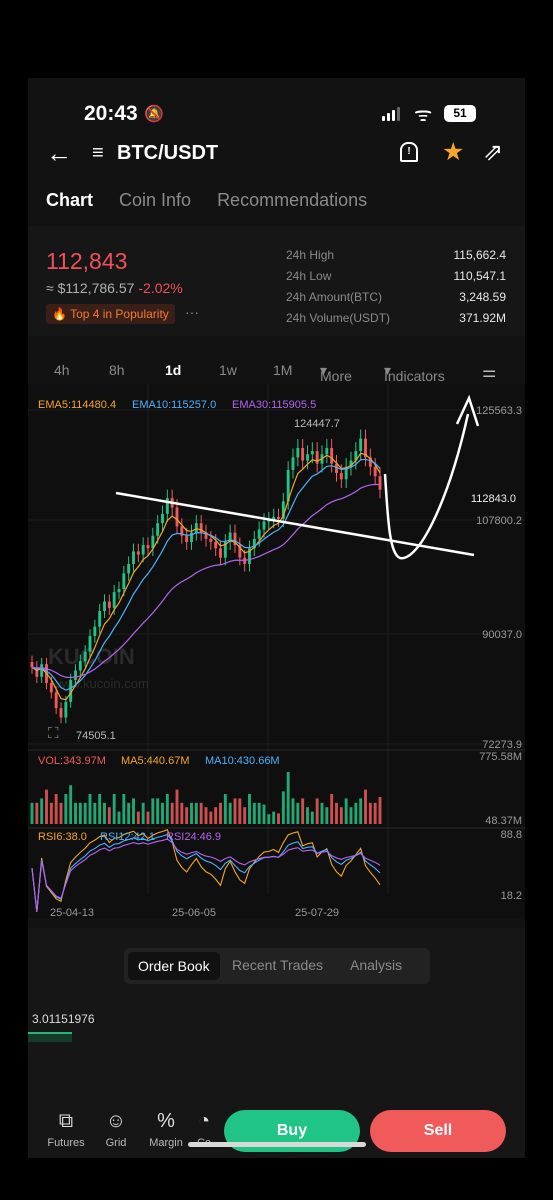 Image resolution: width=553 pixels, height=1200 pixels. Describe the element at coordinates (278, 965) in the screenshot. I see `segment-recent-trades: Recent Trades` at that location.